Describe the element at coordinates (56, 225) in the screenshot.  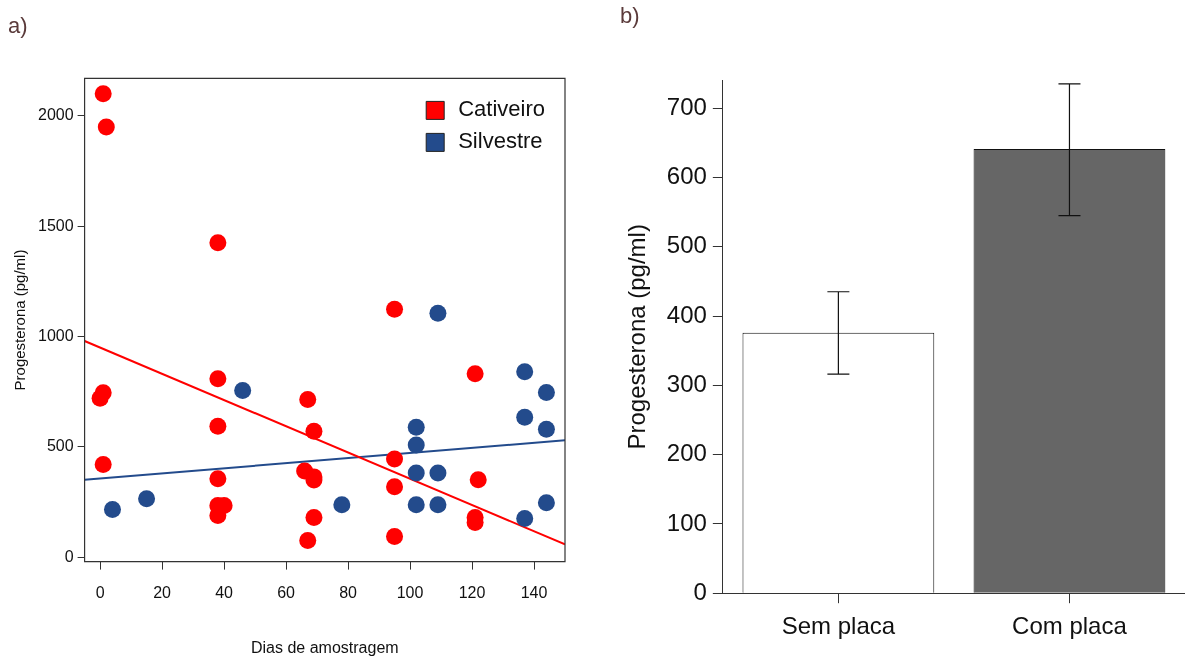
I see `y-tick-label: 1500` at that location.